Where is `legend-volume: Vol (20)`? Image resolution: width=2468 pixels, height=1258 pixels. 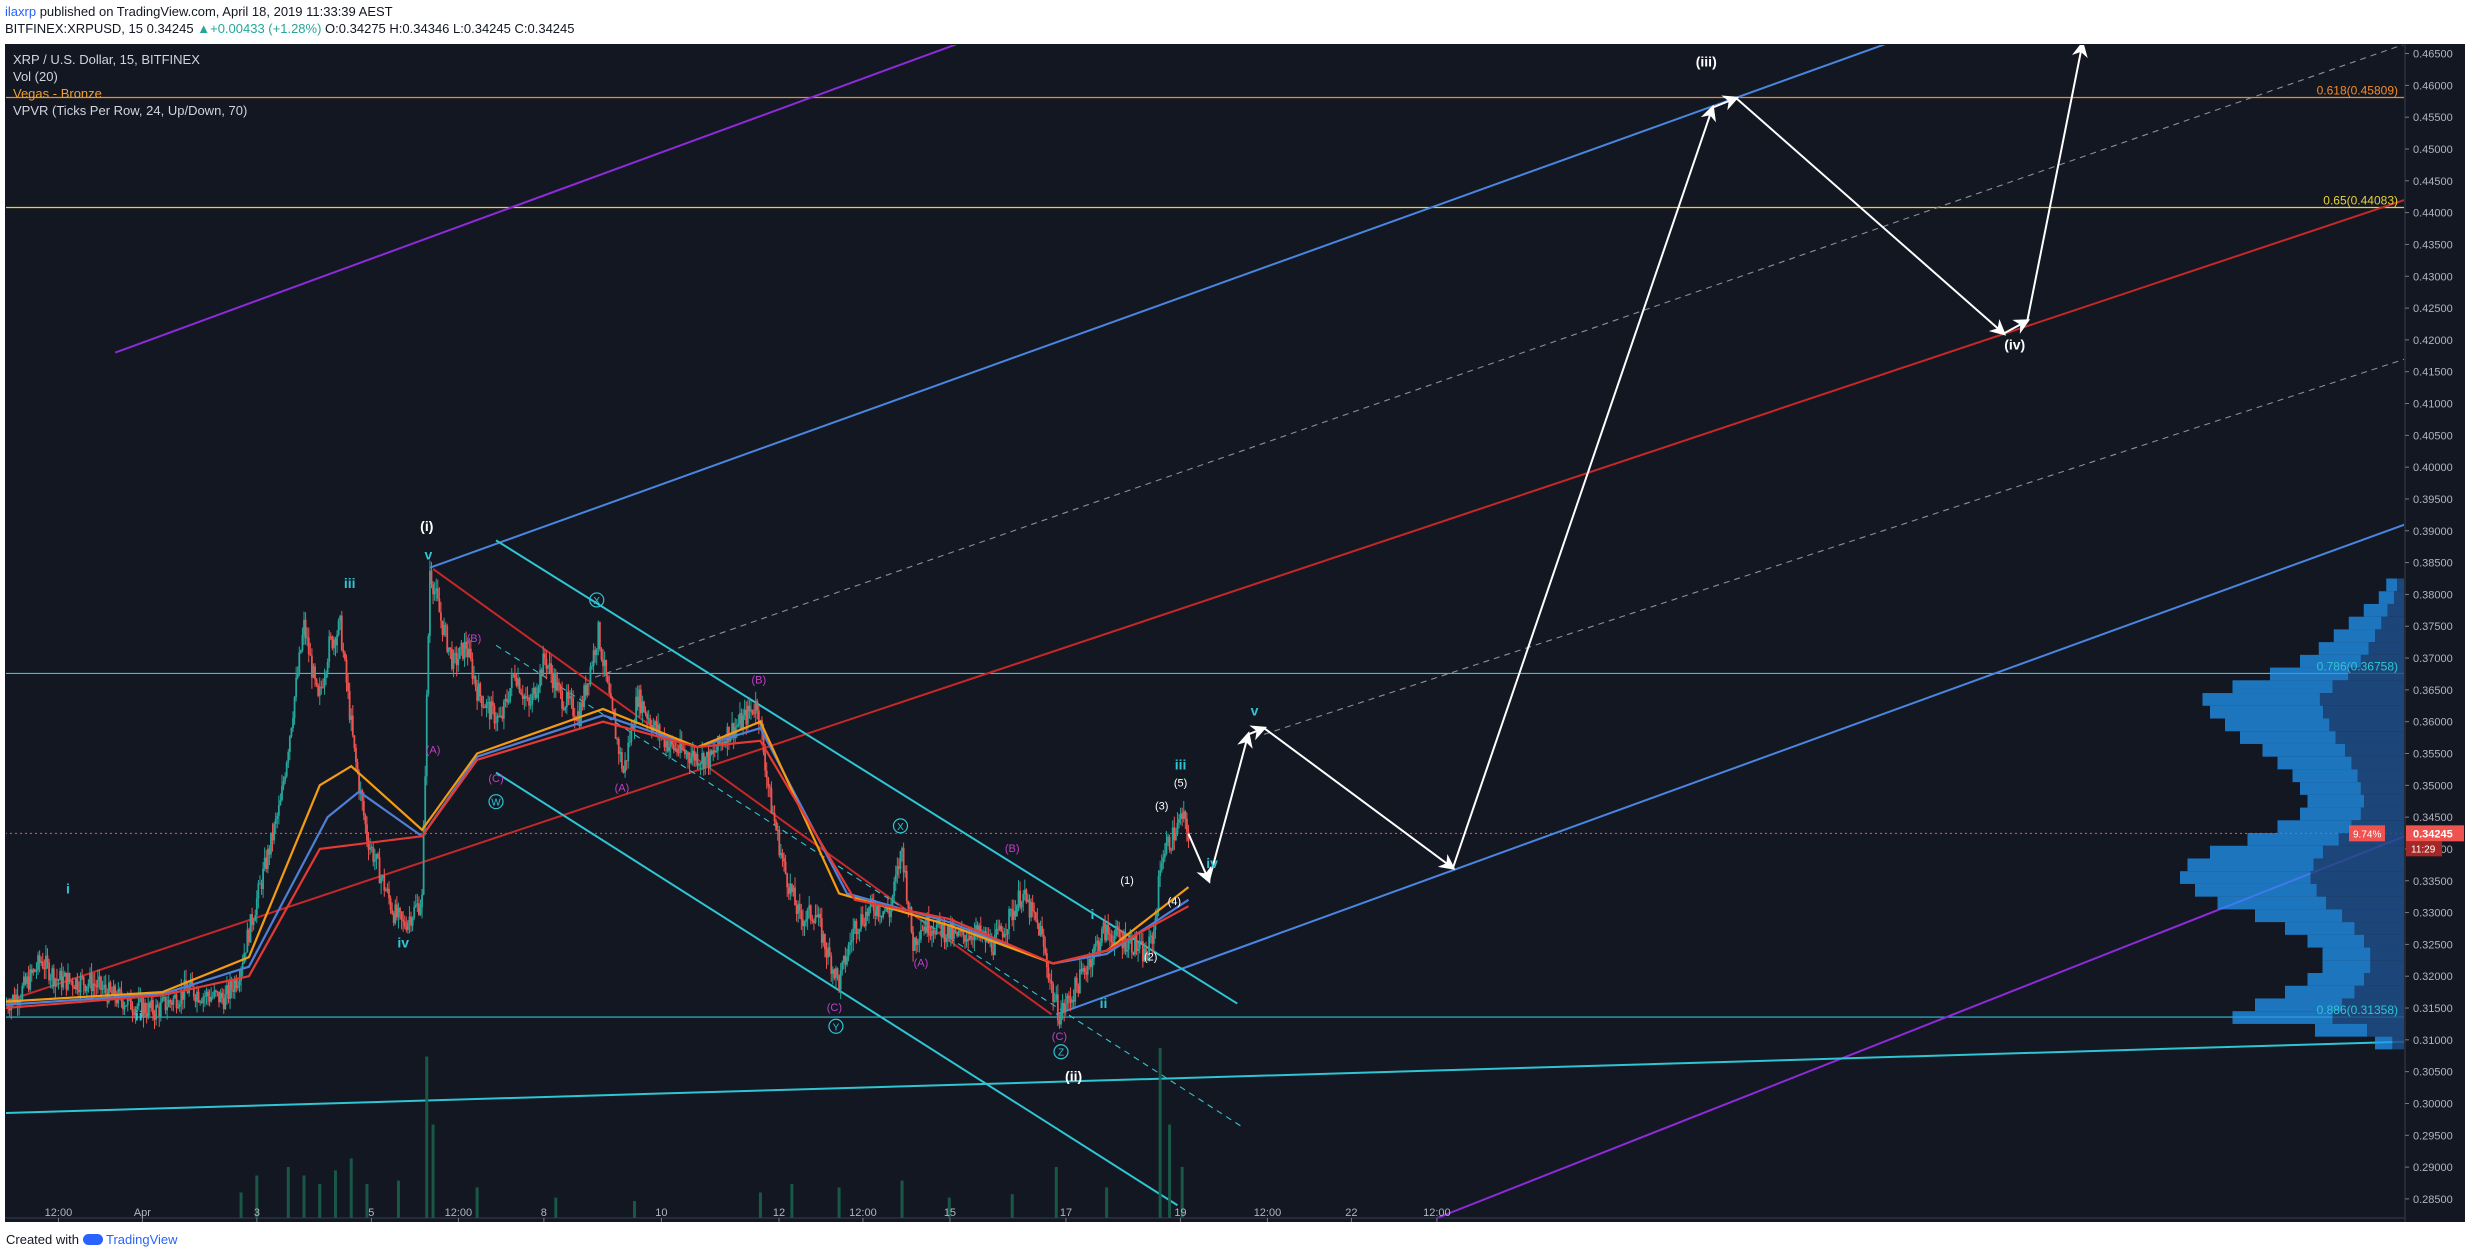
legend-volume: Vol (20) is located at coordinates (35, 76).